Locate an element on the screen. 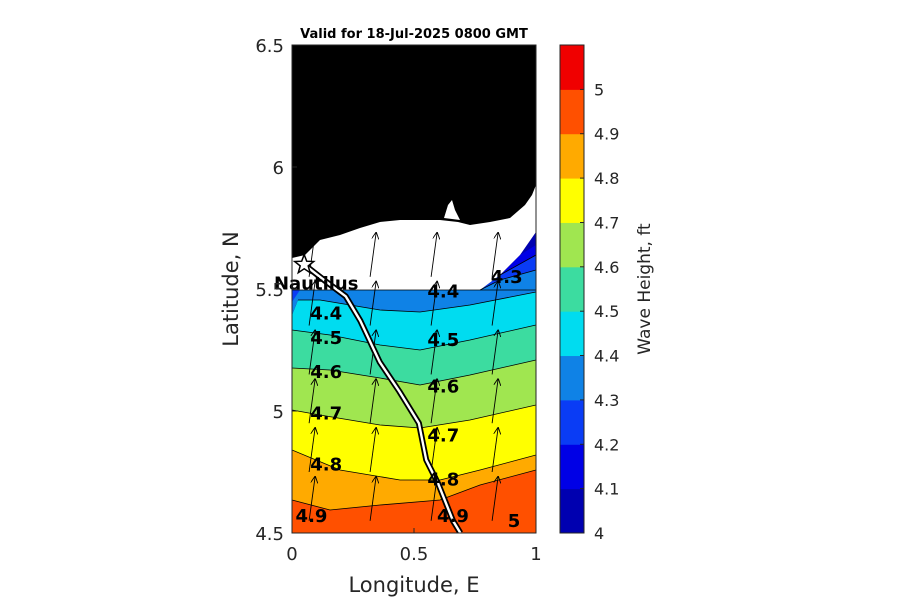 The height and width of the screenshot is (600, 900). colorbar is located at coordinates (572, 289).